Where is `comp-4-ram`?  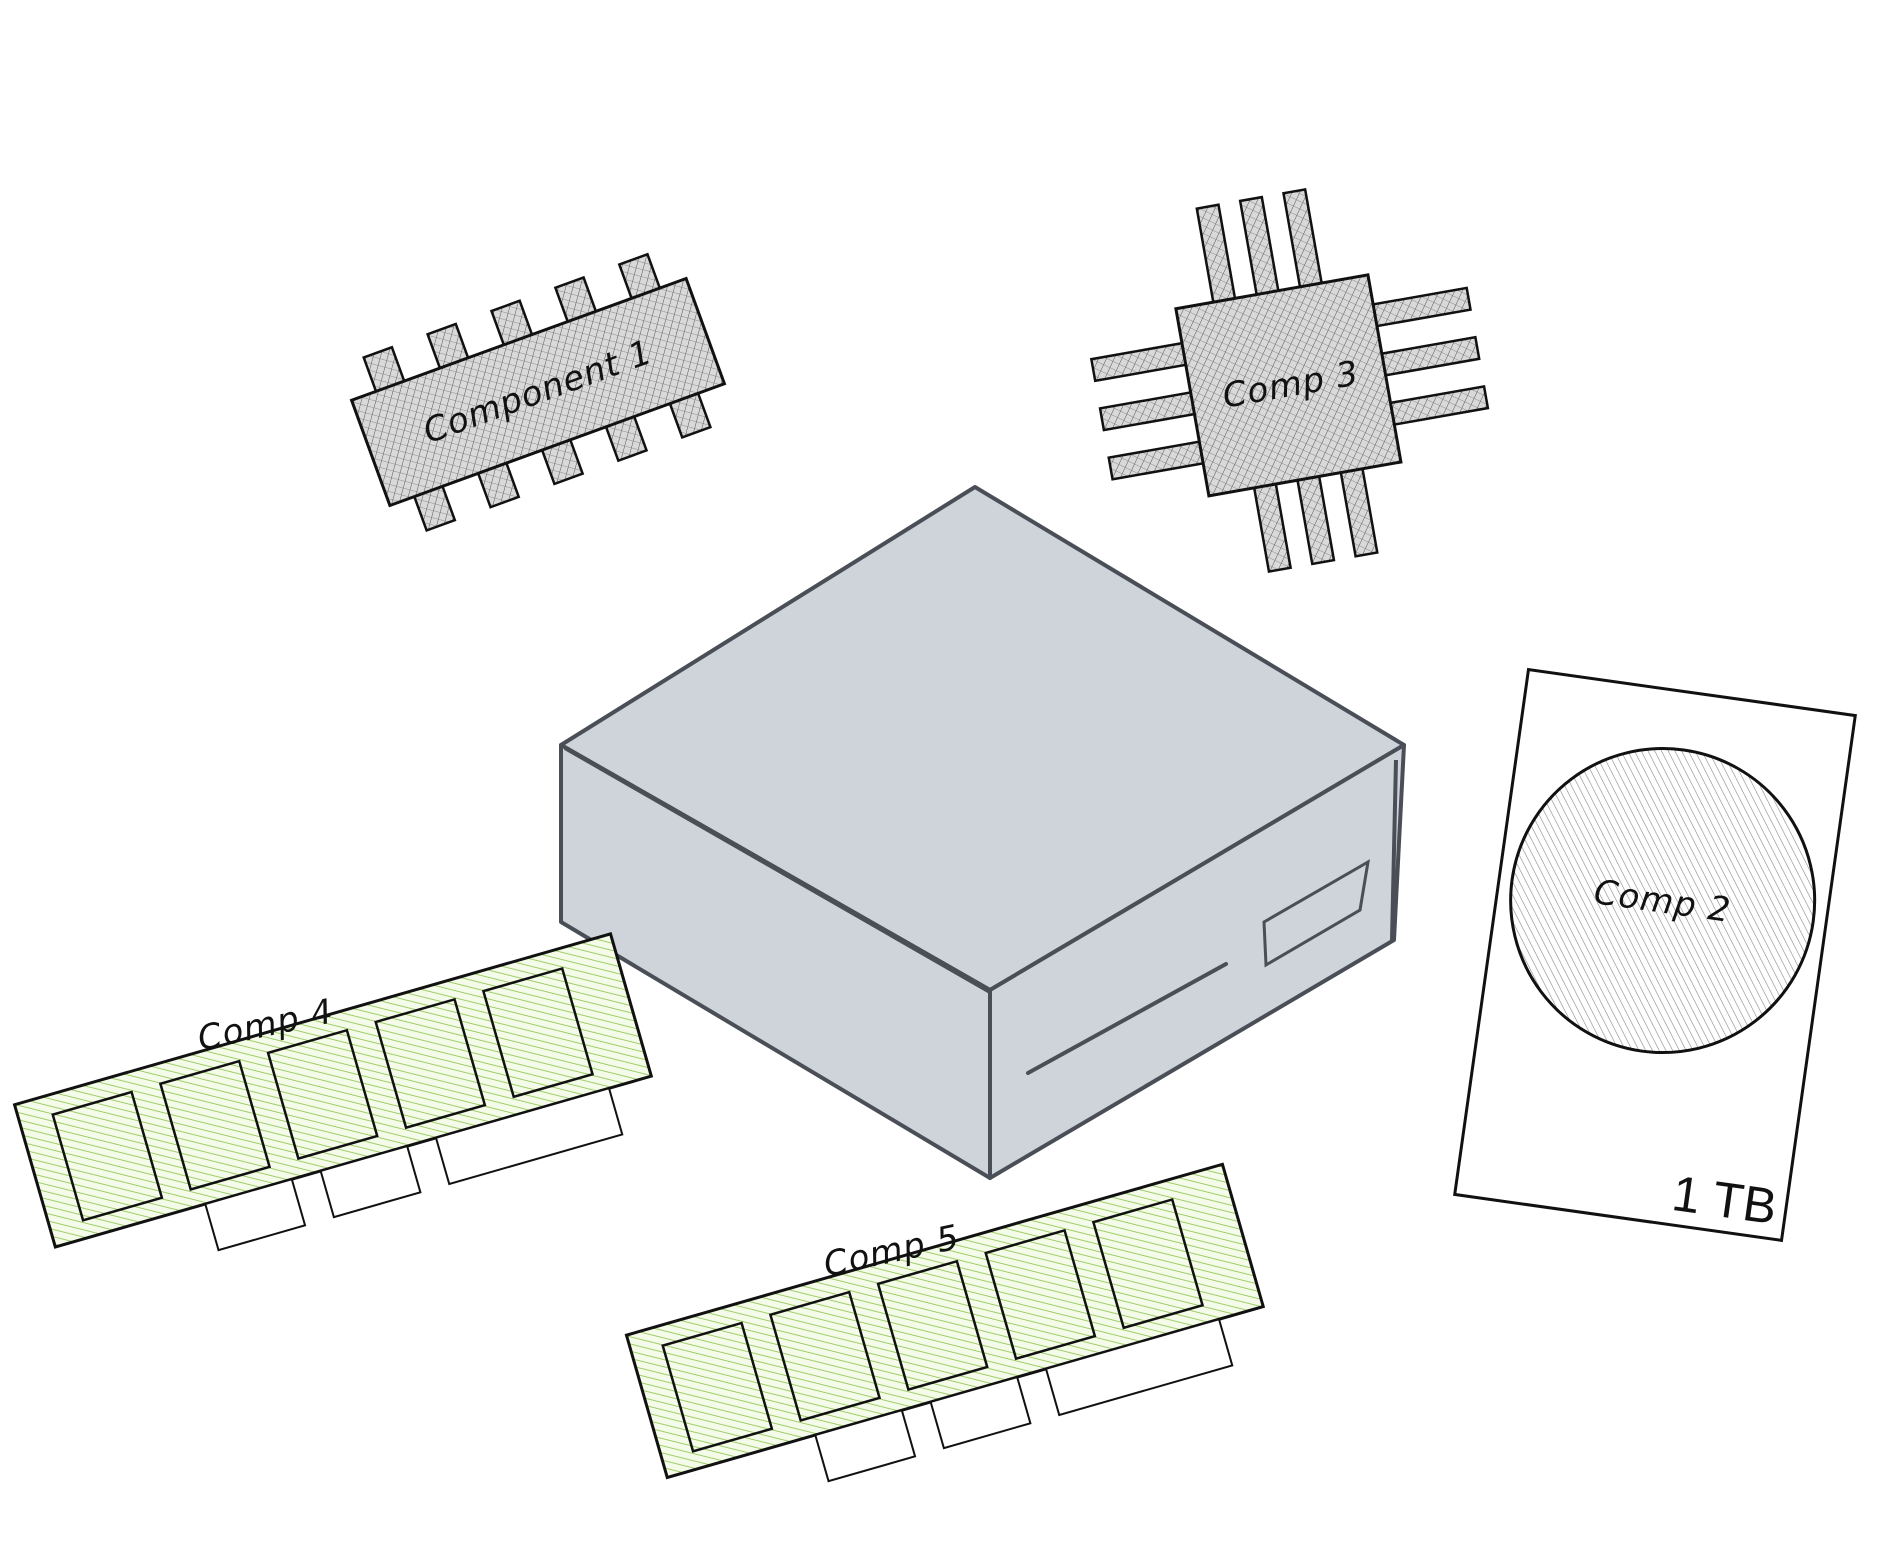
comp-4-ram is located at coordinates (333, 1091).